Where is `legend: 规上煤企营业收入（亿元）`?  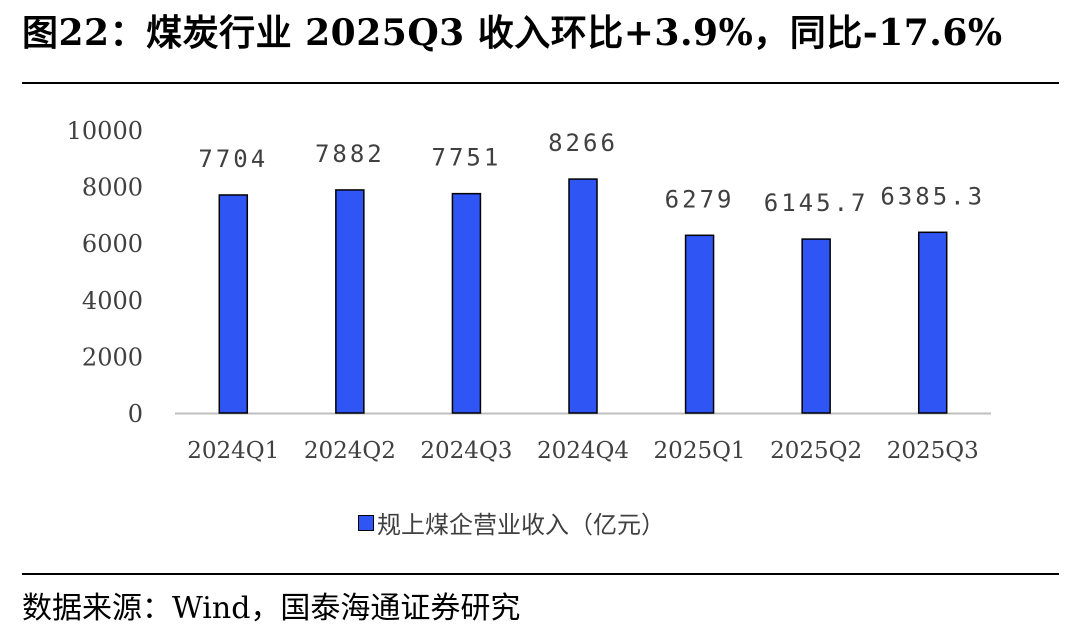
legend: 规上煤企营业收入（亿元） is located at coordinates (511, 522).